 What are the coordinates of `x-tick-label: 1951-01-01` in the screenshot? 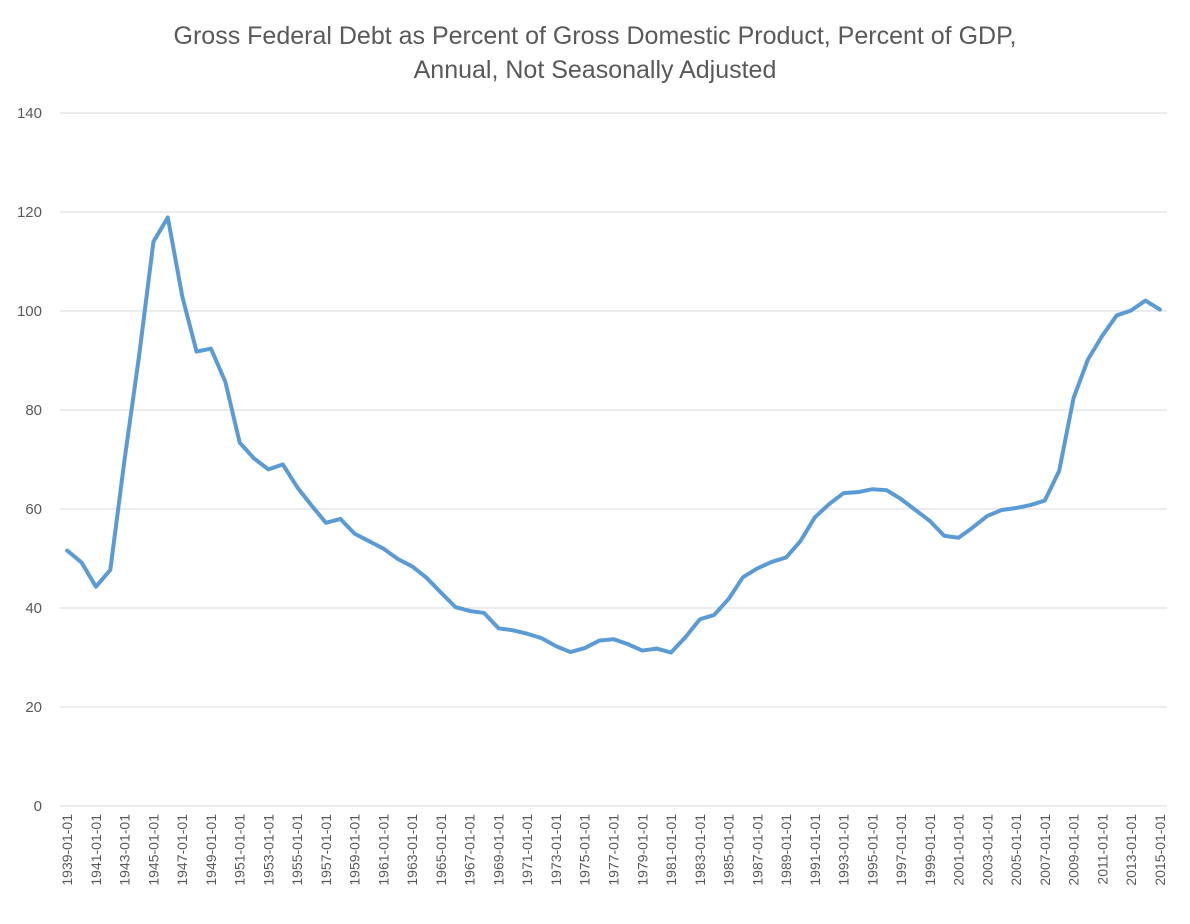 It's located at (240, 850).